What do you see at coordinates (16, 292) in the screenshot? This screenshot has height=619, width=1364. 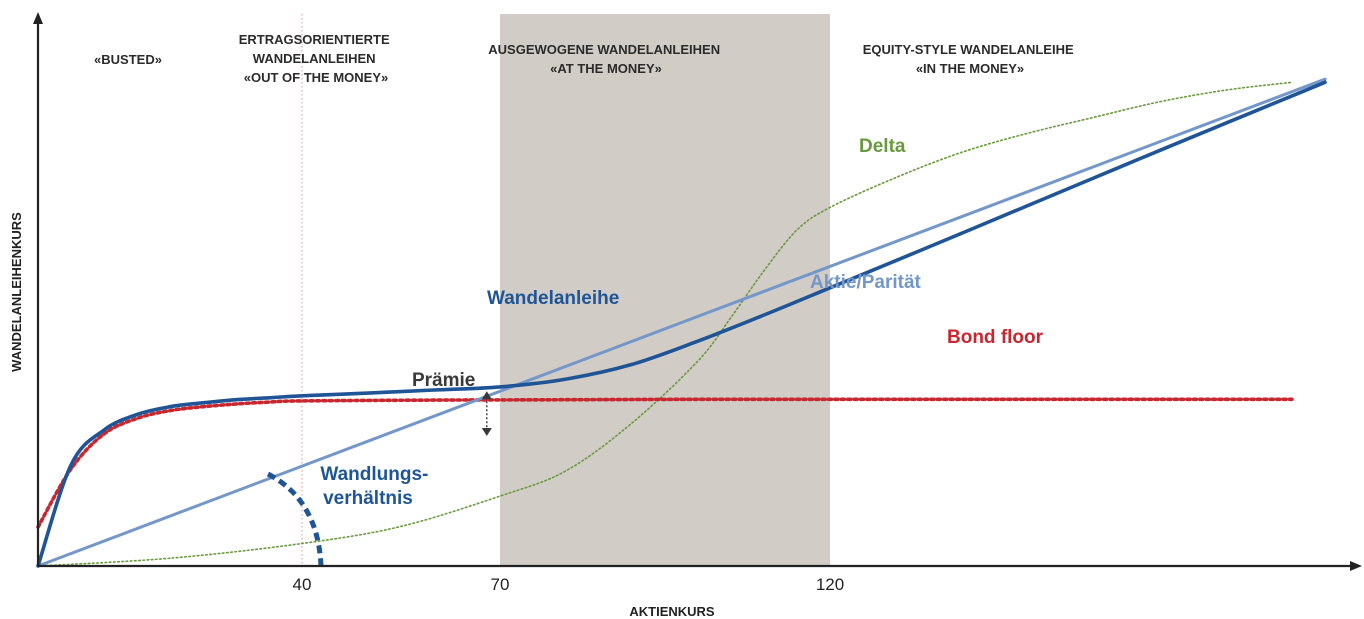 I see `y-axis-title: WANDELANLEIHENKURS` at bounding box center [16, 292].